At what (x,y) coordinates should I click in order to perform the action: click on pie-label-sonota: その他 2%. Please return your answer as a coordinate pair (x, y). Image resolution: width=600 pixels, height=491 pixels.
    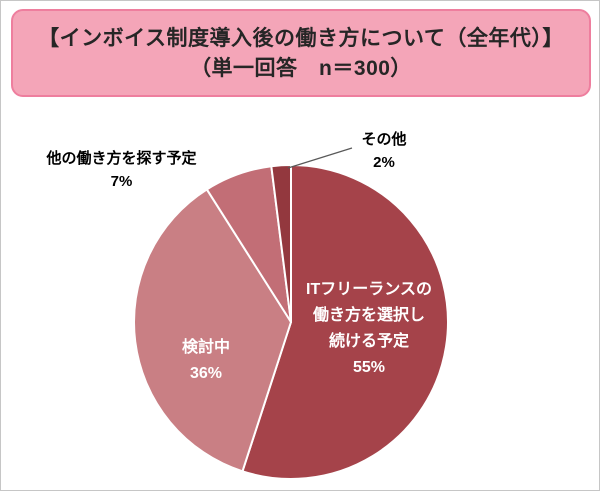
    Looking at the image, I should click on (384, 151).